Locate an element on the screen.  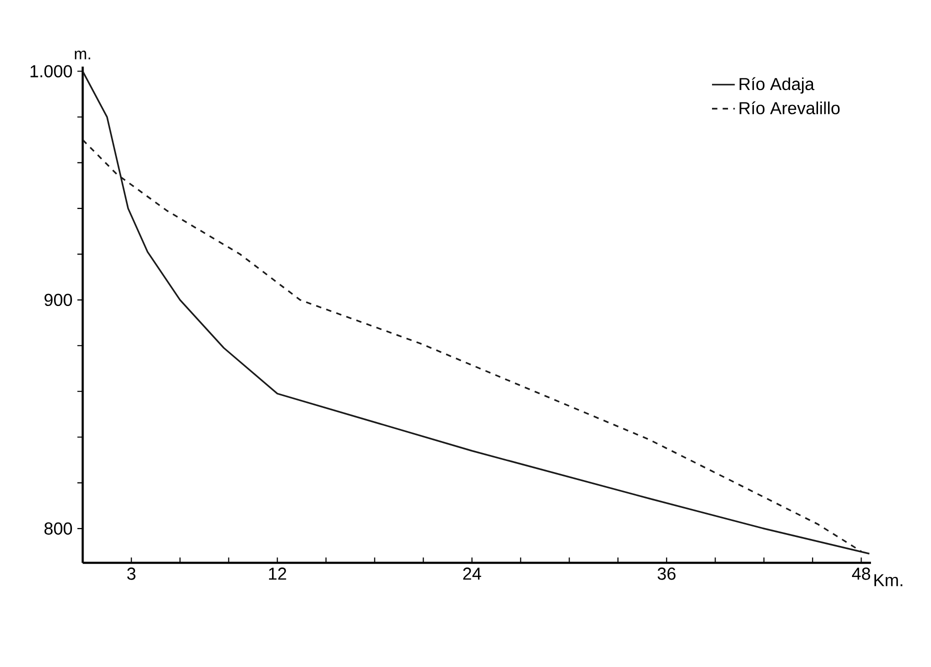
x-tick-label: 36 is located at coordinates (667, 574).